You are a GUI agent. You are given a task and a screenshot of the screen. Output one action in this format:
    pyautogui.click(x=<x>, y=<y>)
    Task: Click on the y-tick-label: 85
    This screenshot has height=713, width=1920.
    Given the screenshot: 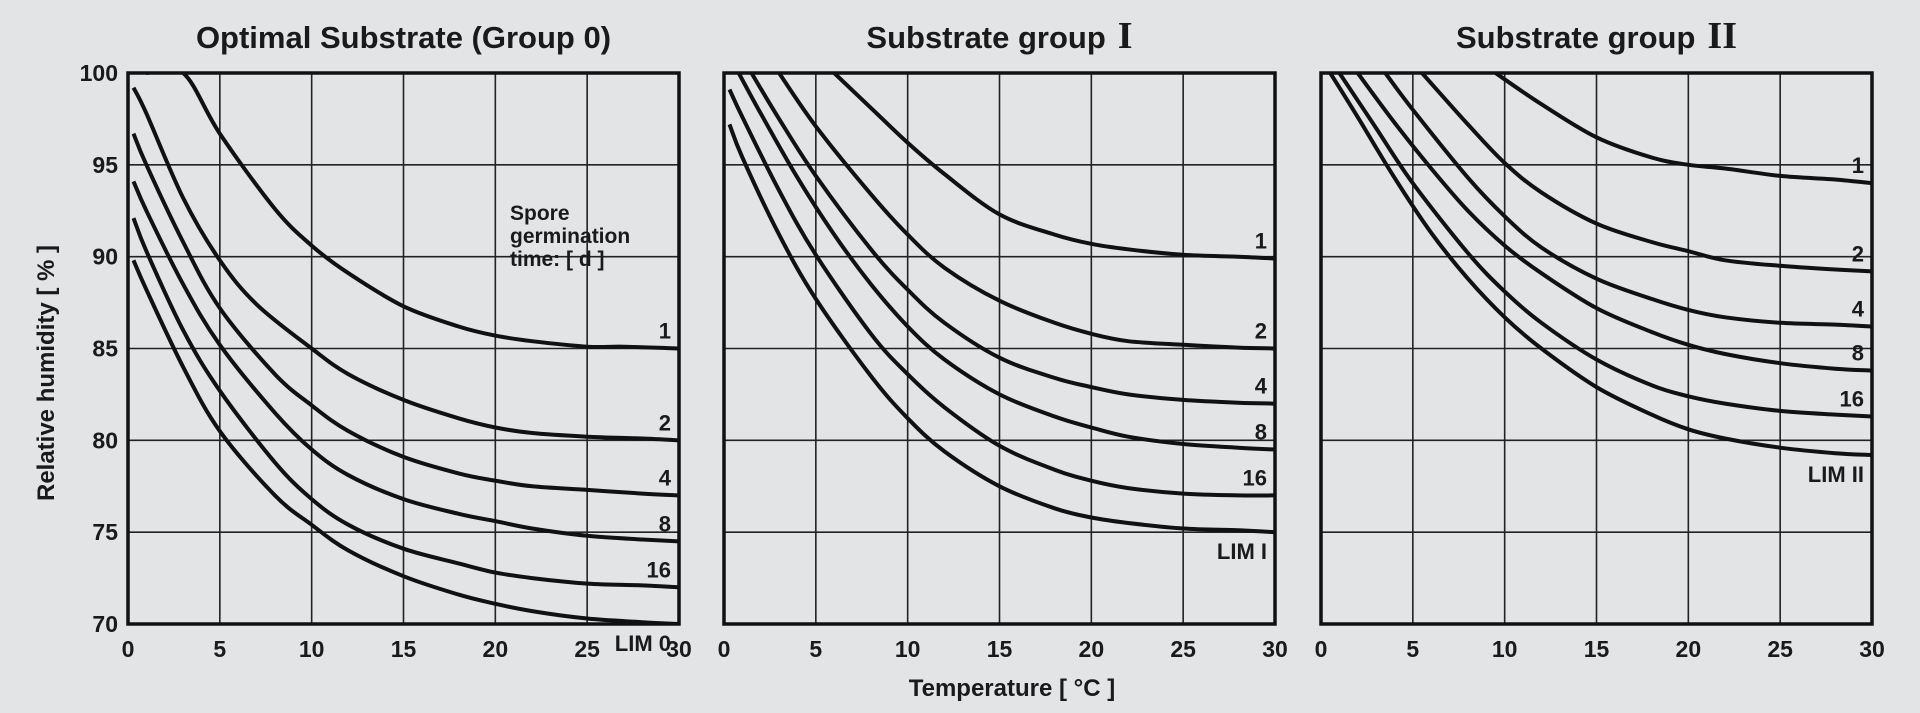 What is the action you would take?
    pyautogui.click(x=105, y=349)
    